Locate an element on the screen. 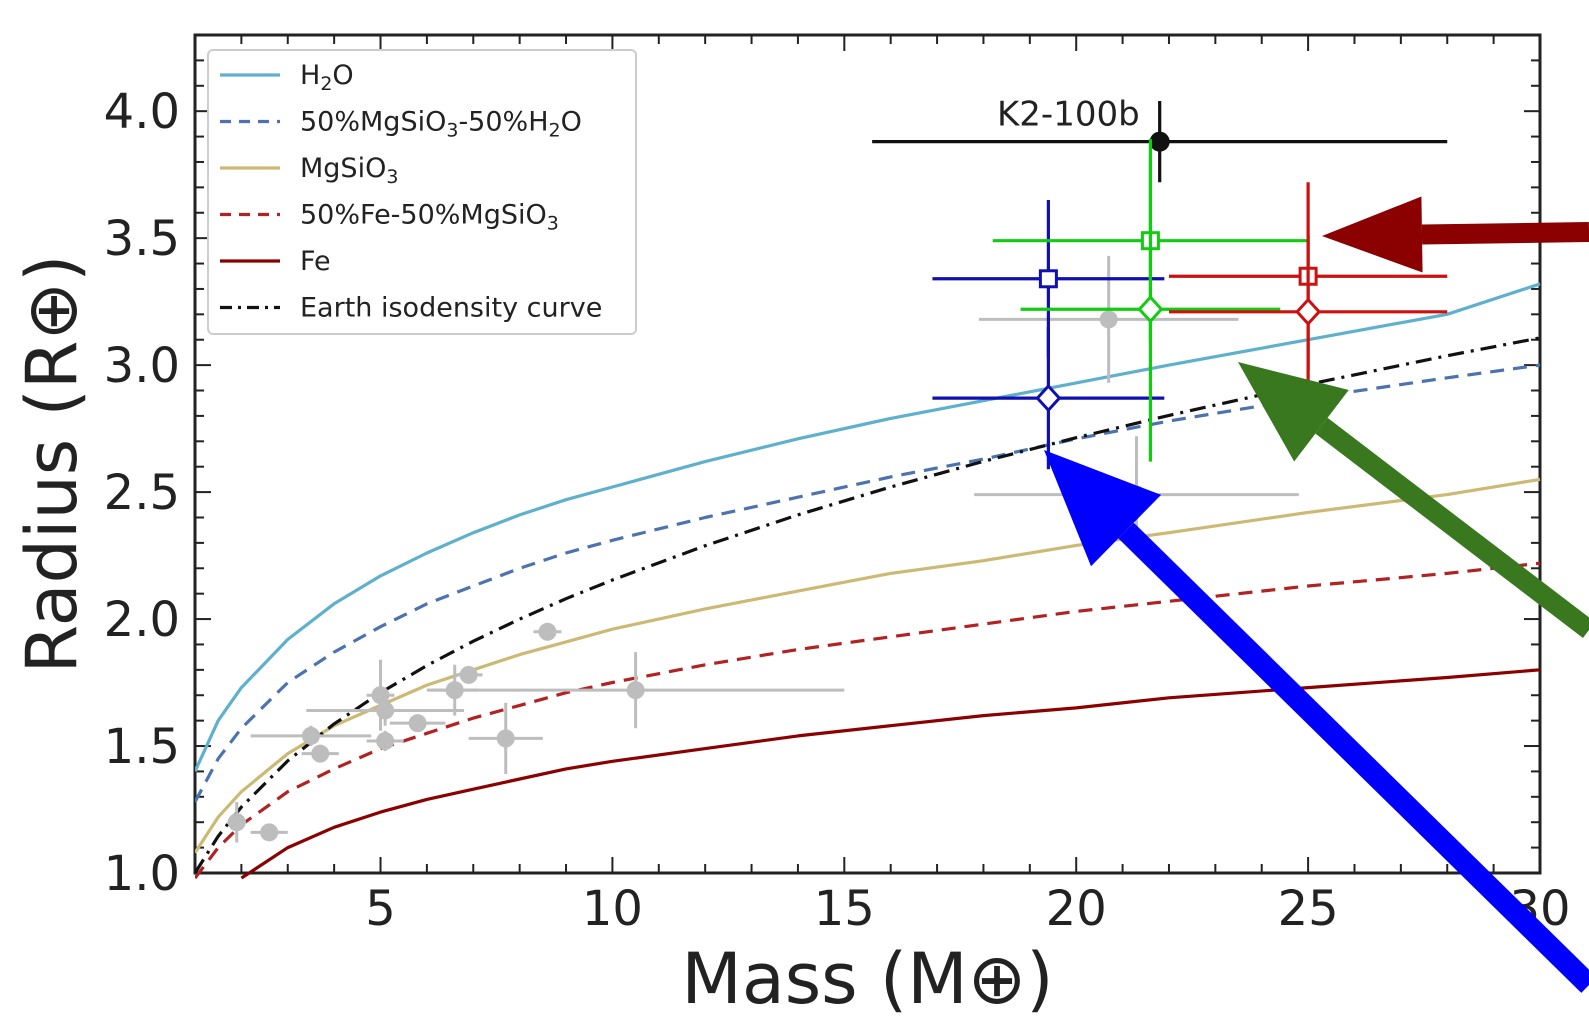 The image size is (1589, 1024). label-part: H is located at coordinates (310, 75).